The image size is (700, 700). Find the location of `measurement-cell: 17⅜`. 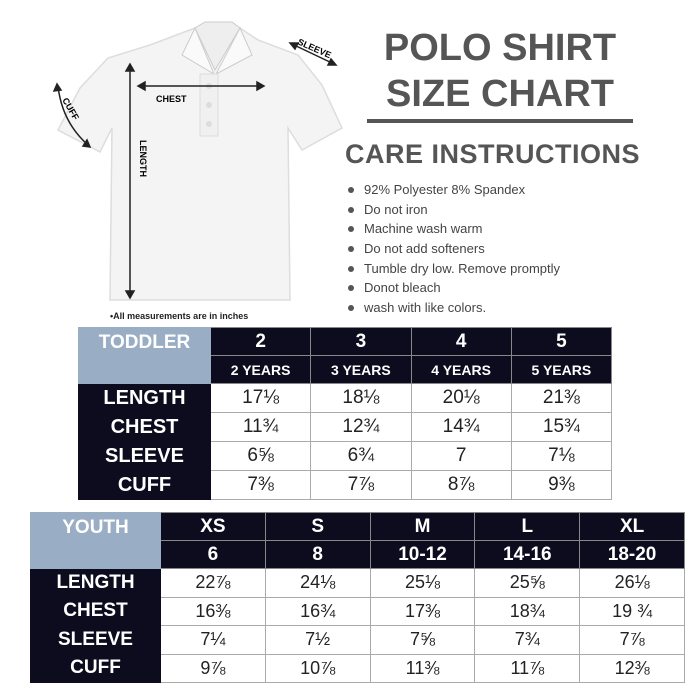

measurement-cell: 17⅜ is located at coordinates (422, 611).